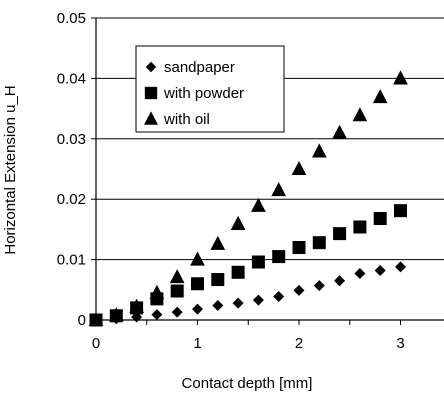 Image resolution: width=444 pixels, height=394 pixels. What do you see at coordinates (151, 67) in the screenshot?
I see `legend-marker-diamond` at bounding box center [151, 67].